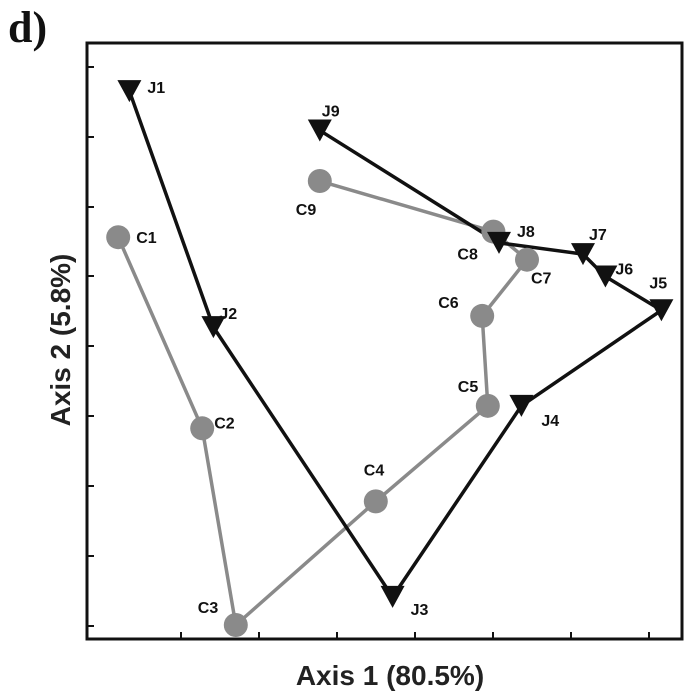 The height and width of the screenshot is (700, 695). I want to click on point-c6, so click(482, 315).